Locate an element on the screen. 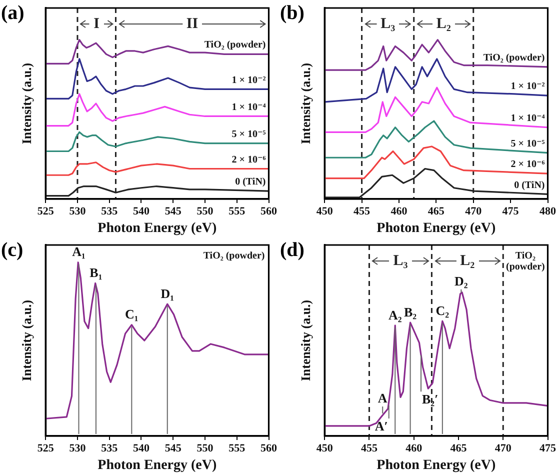 Image resolution: width=559 pixels, height=475 pixels. annotation: C₂ is located at coordinates (443, 310).